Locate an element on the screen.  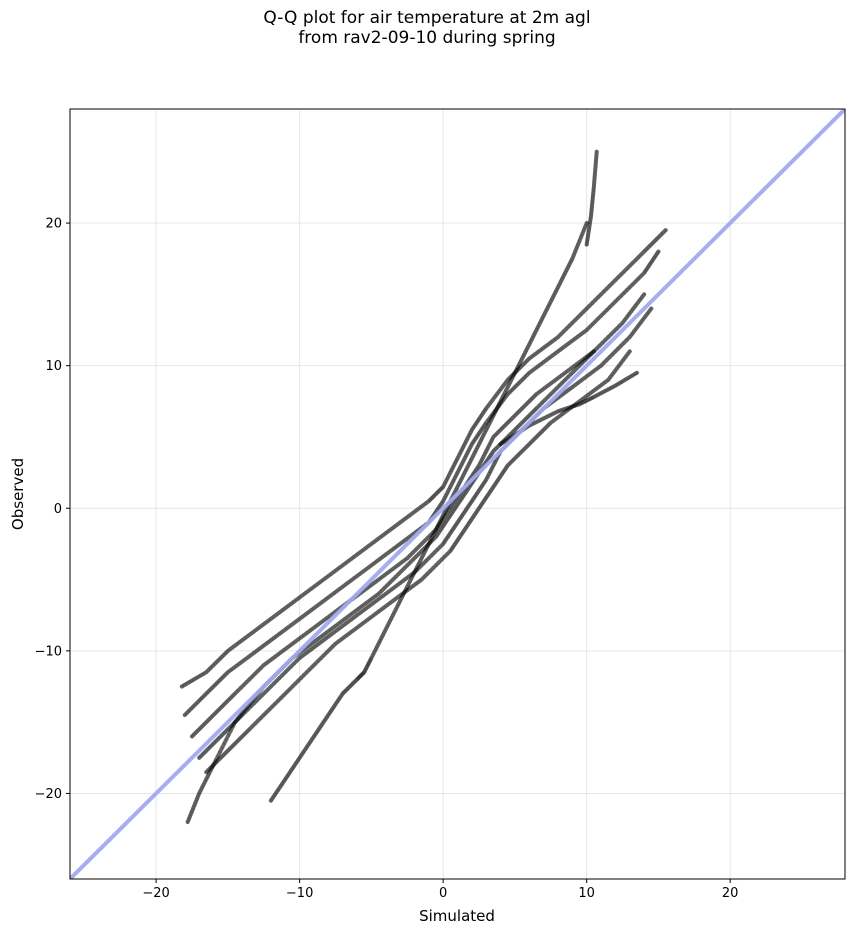
chart-title-line-1: Q-Q plot for air temperature at 2m agl is located at coordinates (427, 18).